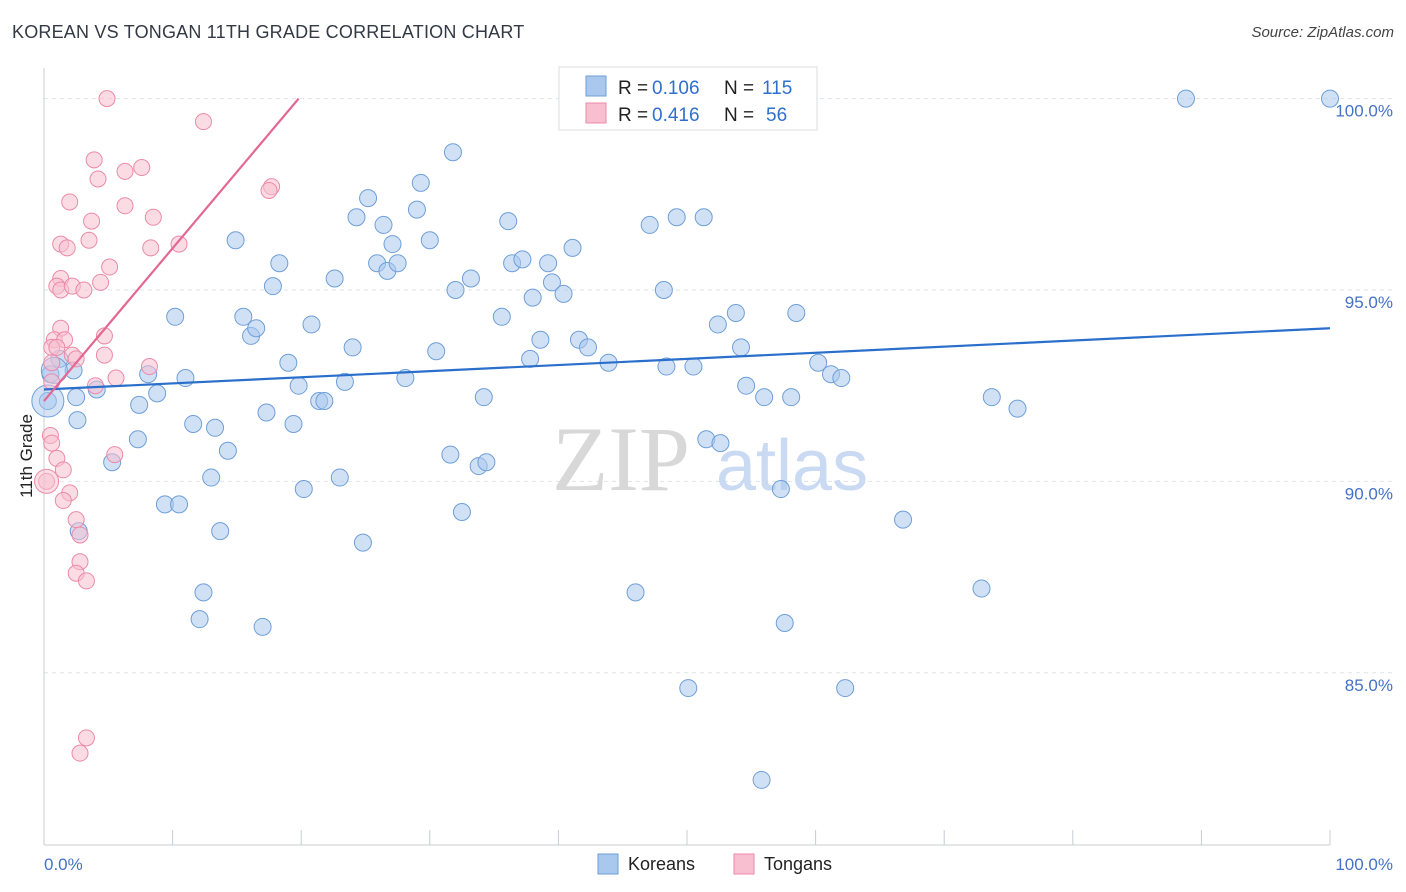 The width and height of the screenshot is (1406, 892). What do you see at coordinates (687, 837) in the screenshot?
I see `x-ticks` at bounding box center [687, 837].